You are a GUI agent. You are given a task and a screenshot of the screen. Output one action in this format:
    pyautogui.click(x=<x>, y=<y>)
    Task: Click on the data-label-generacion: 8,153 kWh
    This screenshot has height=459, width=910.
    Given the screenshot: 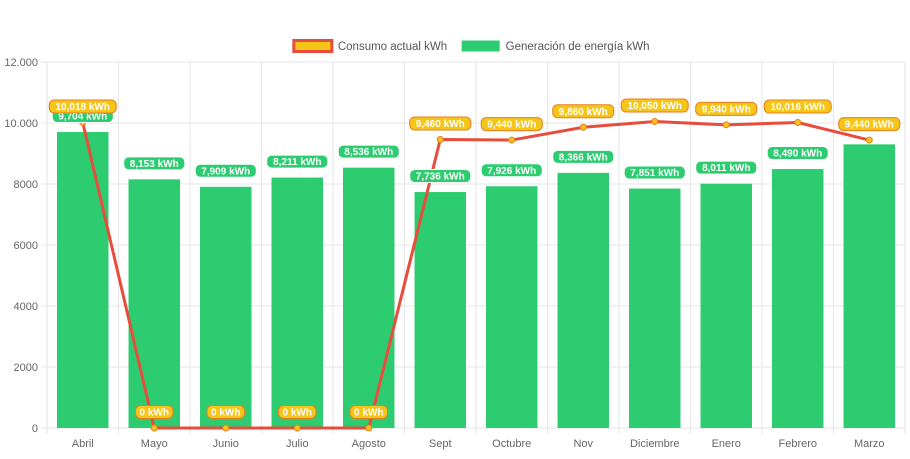 What is the action you would take?
    pyautogui.click(x=154, y=164)
    